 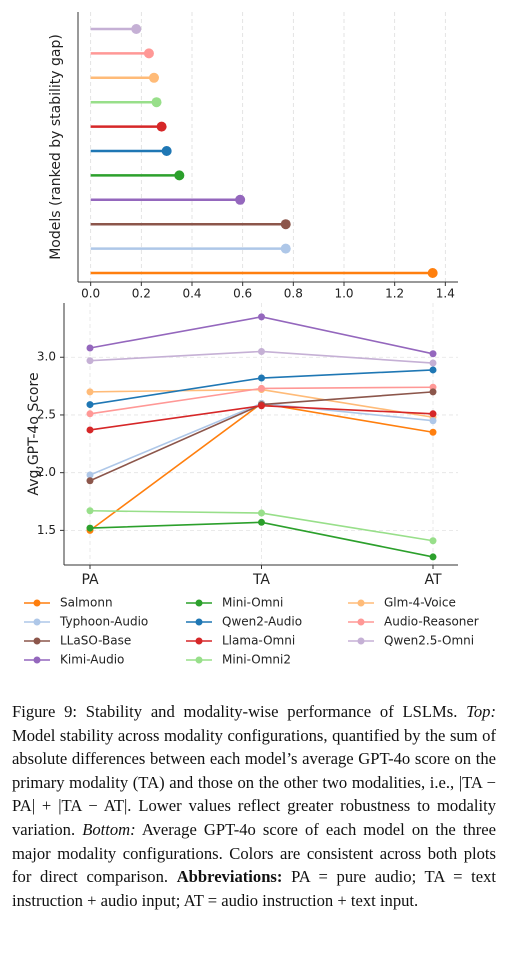 What do you see at coordinates (293, 294) in the screenshot?
I see `x-tick-label: 0.8` at bounding box center [293, 294].